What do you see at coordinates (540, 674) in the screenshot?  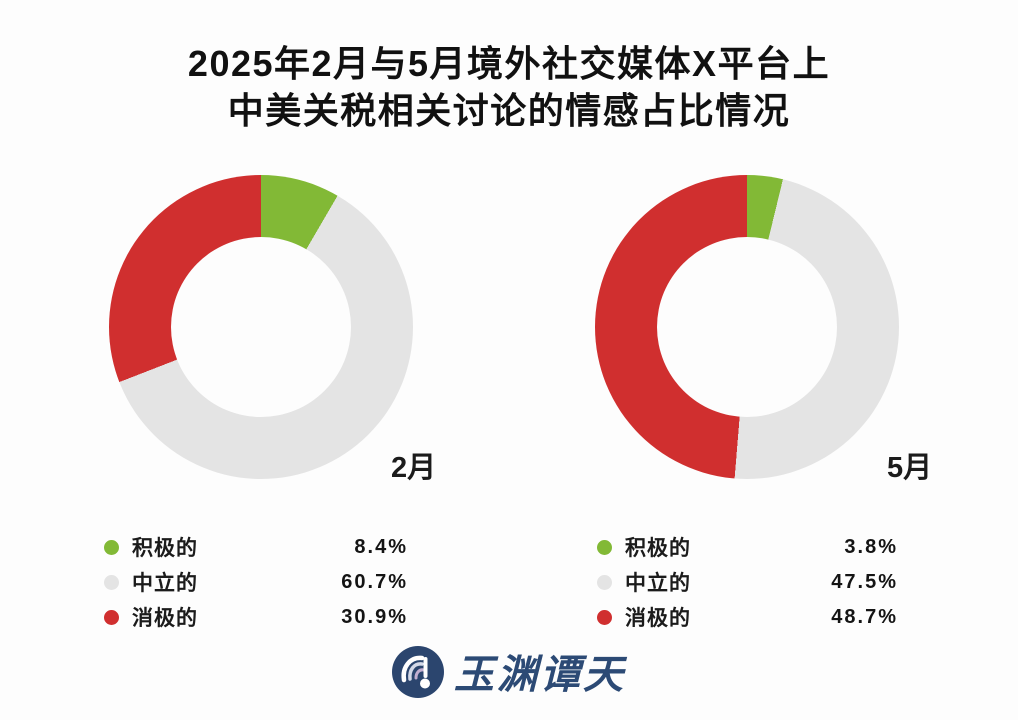 I see `brand-name: 玉渊谭天` at bounding box center [540, 674].